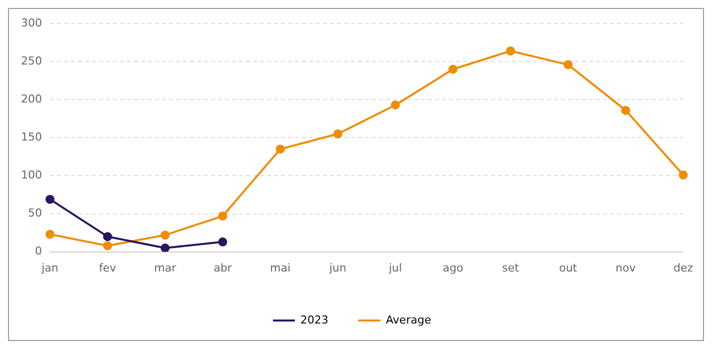 The width and height of the screenshot is (714, 351). I want to click on x-tick-label: out, so click(568, 267).